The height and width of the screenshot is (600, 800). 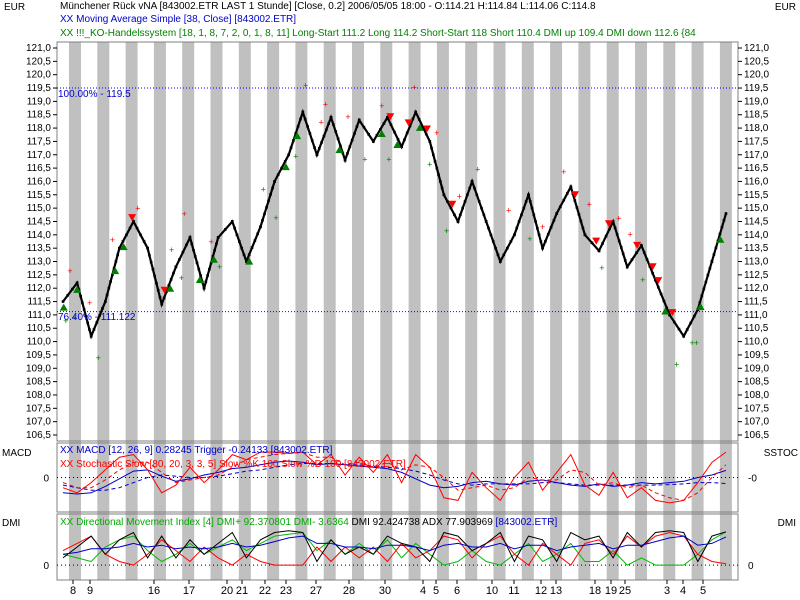 I want to click on y-tick-label-right: 113,5, so click(x=756, y=248).